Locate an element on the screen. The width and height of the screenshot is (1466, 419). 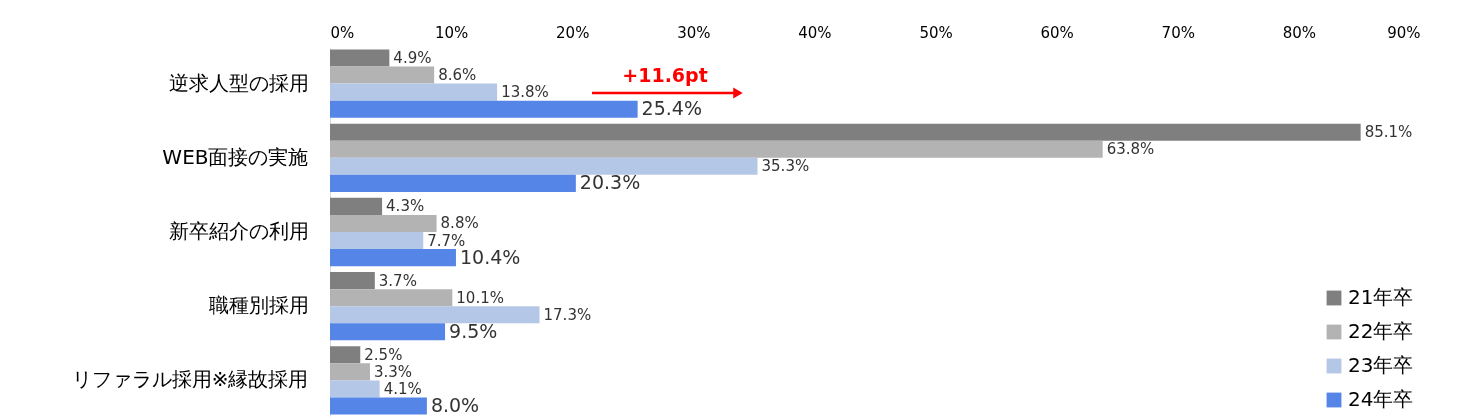
y-tick-label: WEB面接の実施 is located at coordinates (235, 156).